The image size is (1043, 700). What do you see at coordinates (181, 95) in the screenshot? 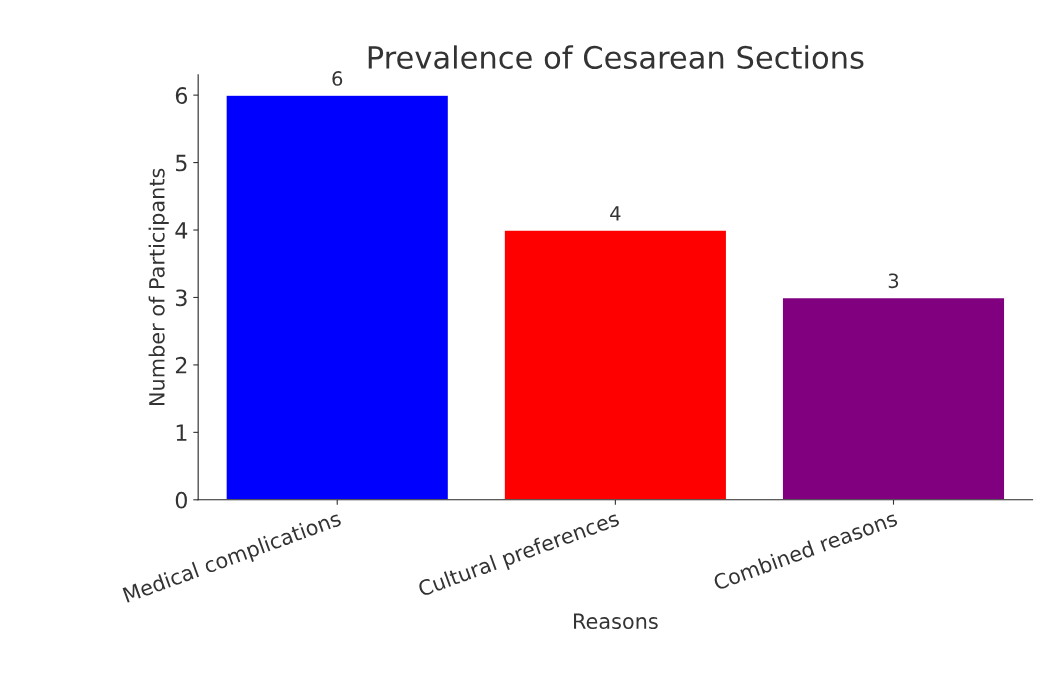
I see `y-tick-label: 6` at bounding box center [181, 95].